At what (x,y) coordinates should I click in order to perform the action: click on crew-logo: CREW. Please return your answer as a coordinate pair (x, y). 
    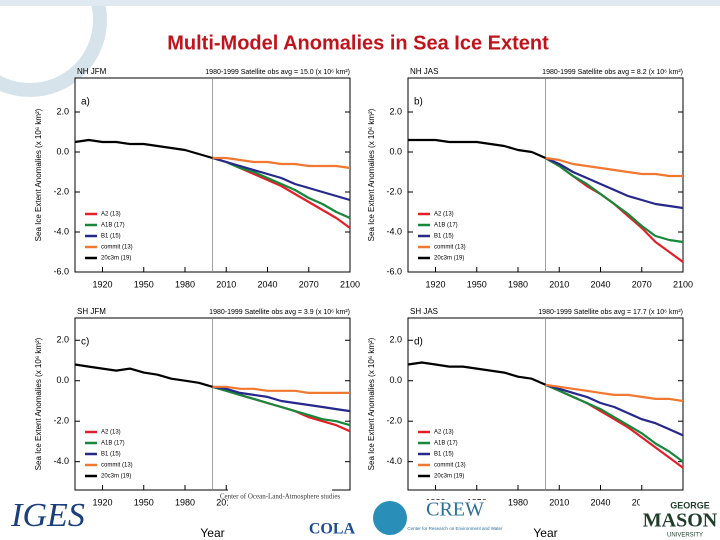
    Looking at the image, I should click on (455, 510).